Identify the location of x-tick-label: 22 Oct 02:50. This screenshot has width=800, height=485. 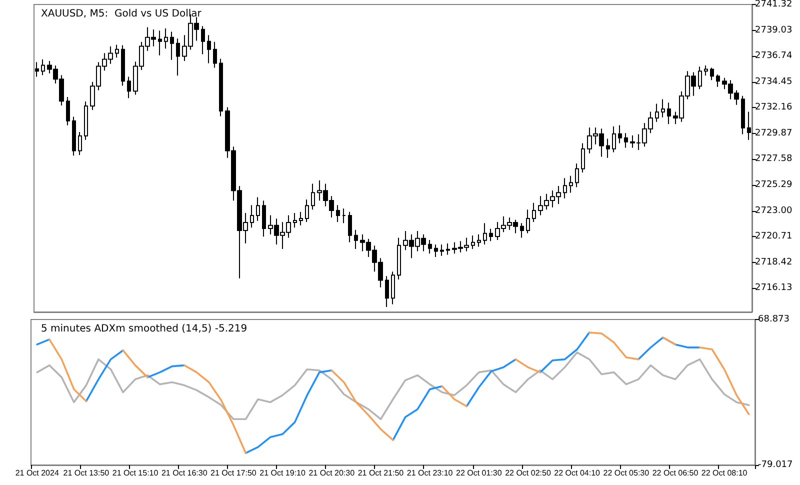
(528, 473).